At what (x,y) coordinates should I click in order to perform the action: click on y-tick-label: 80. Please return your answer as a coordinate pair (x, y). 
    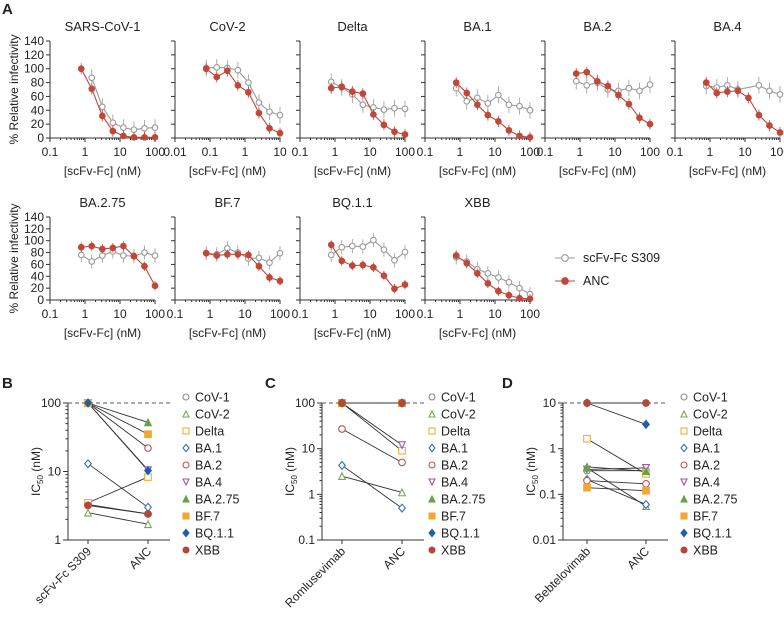
    Looking at the image, I should click on (38, 253).